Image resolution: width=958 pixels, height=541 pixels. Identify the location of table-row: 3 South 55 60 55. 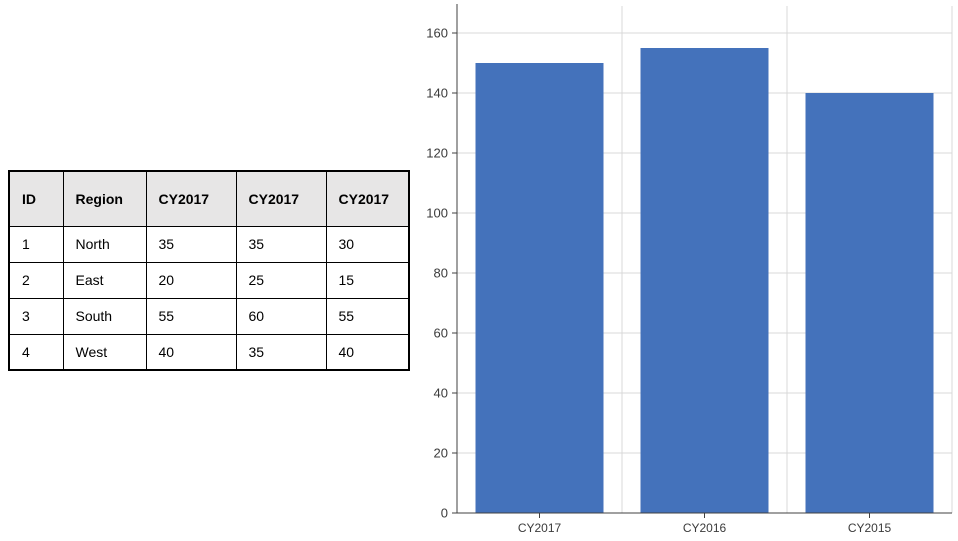
(209, 316).